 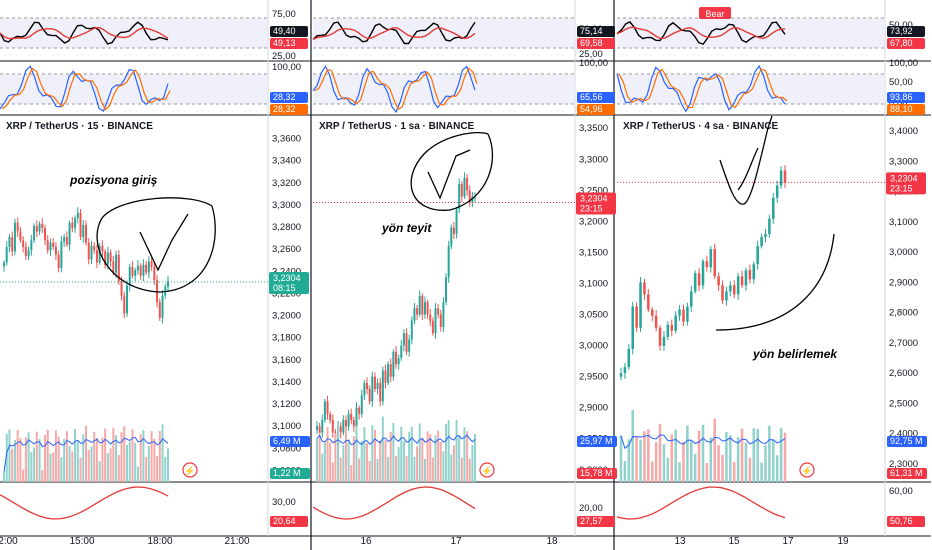 I want to click on stoch-d-line, so click(x=86, y=89).